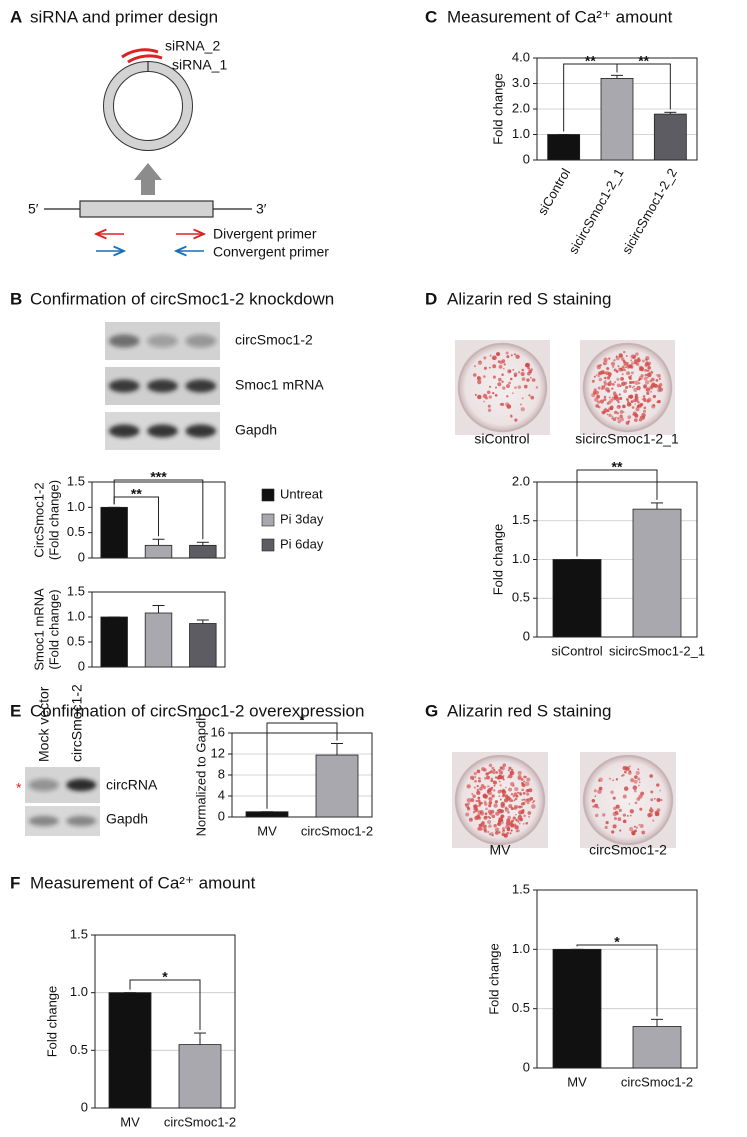 This screenshot has height=1137, width=747. Describe the element at coordinates (643, 86) in the screenshot. I see `significance-bracket` at that location.